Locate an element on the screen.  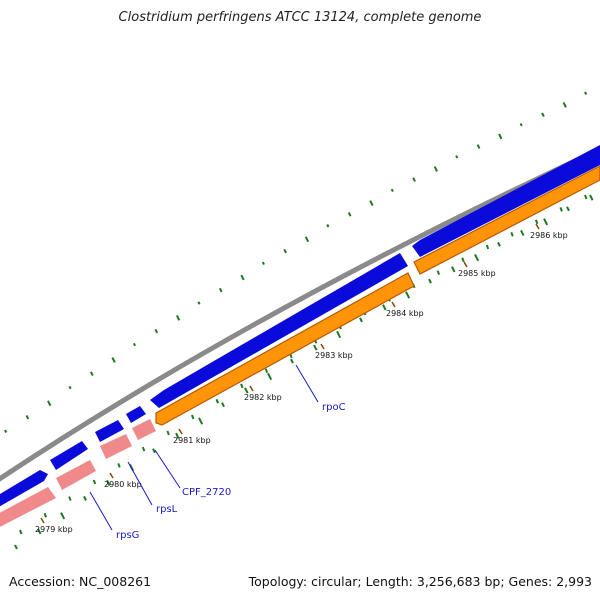
kbp-label: 2983 kbp is located at coordinates (334, 355).